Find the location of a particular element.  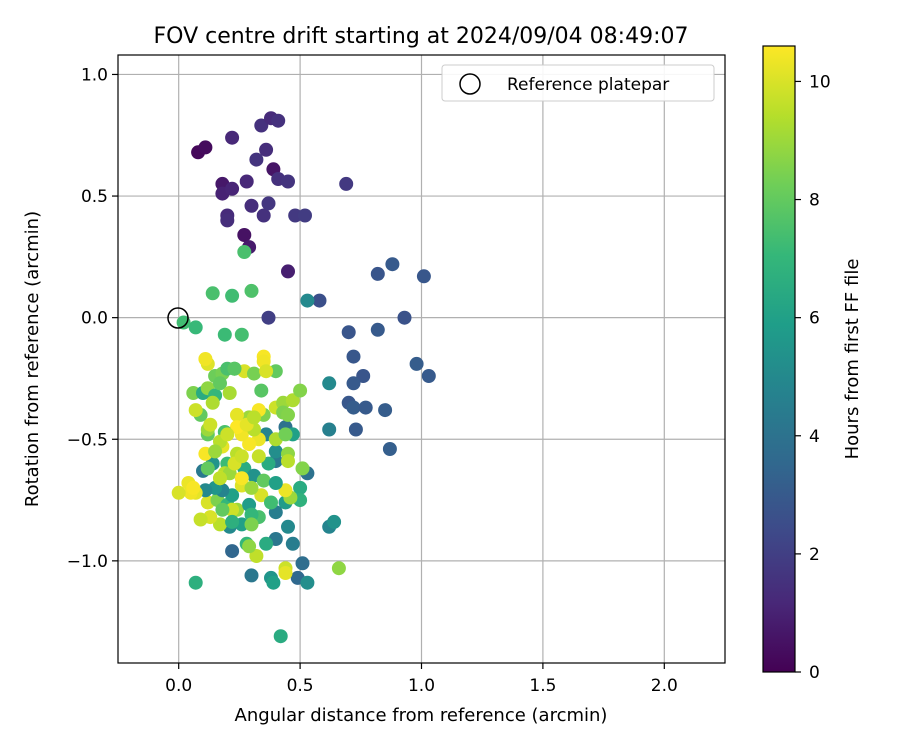

reference-marker is located at coordinates (178, 318).